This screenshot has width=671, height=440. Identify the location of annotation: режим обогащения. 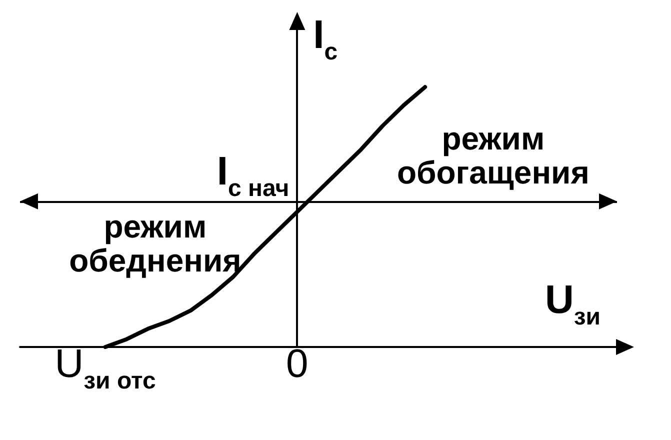
(493, 155).